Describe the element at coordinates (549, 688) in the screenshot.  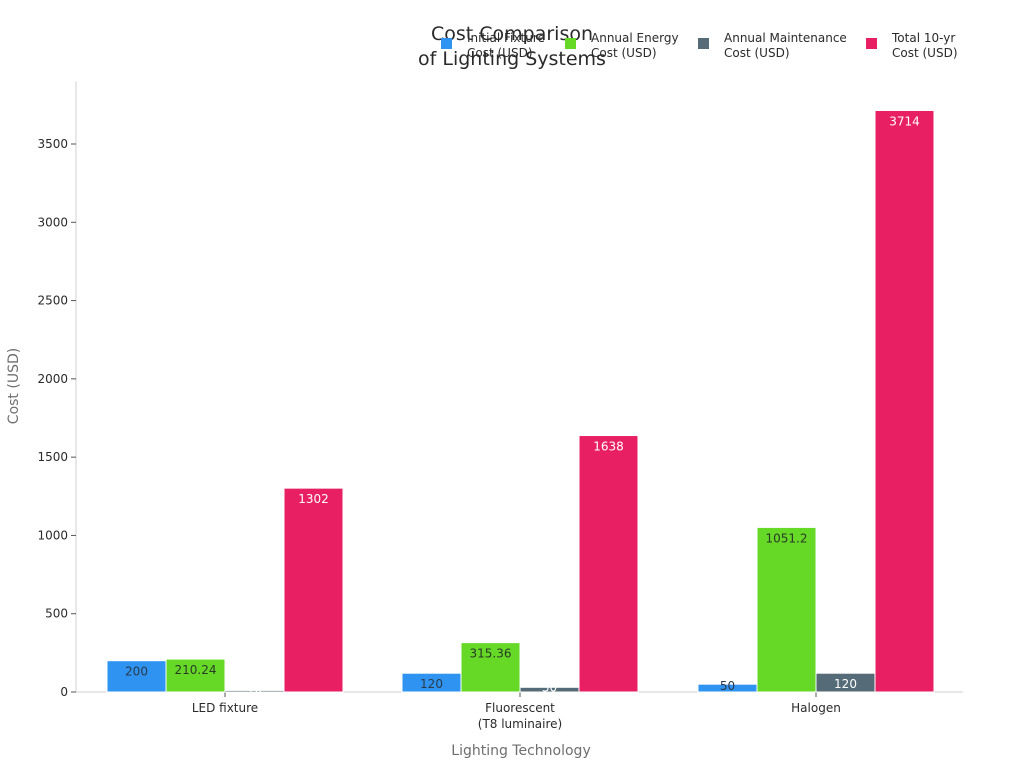
I see `bar-value-label: 30` at that location.